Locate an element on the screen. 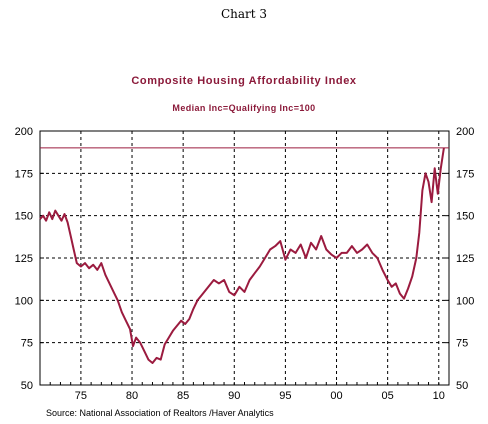 The image size is (488, 424). x-tick-label: 90 is located at coordinates (234, 396).